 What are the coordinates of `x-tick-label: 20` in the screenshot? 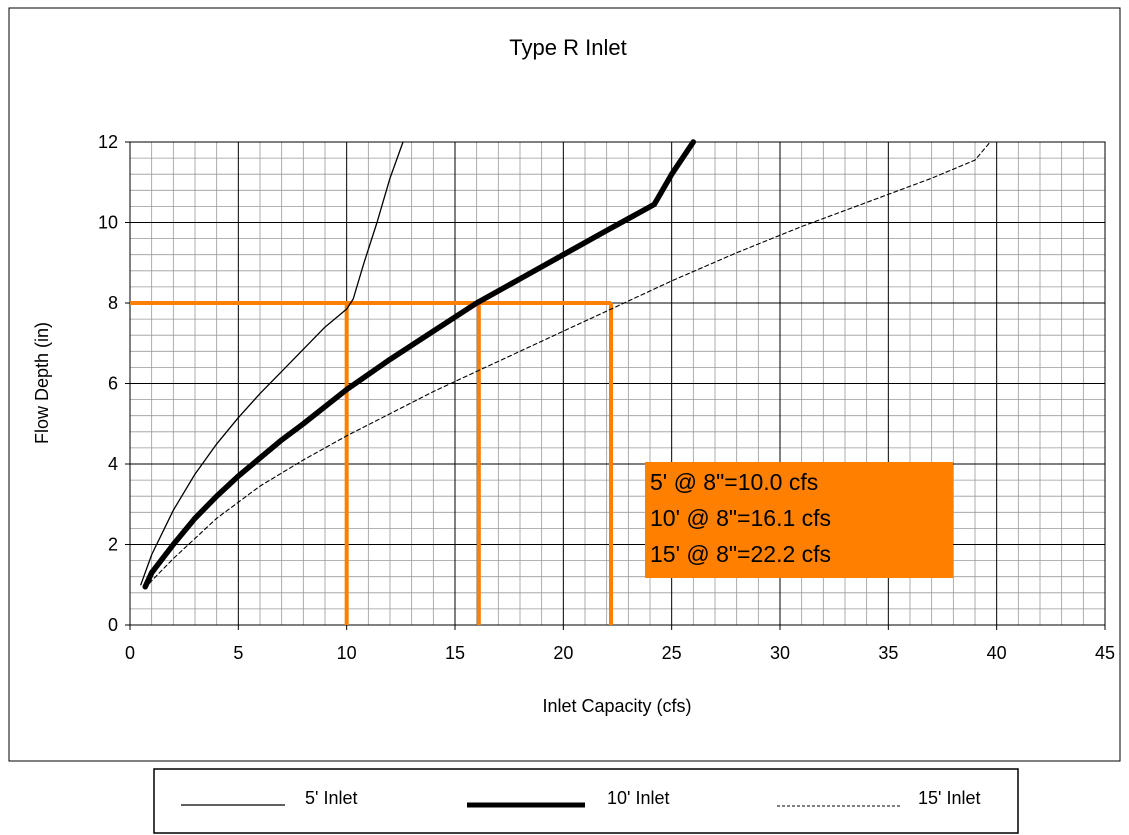 It's located at (563, 653).